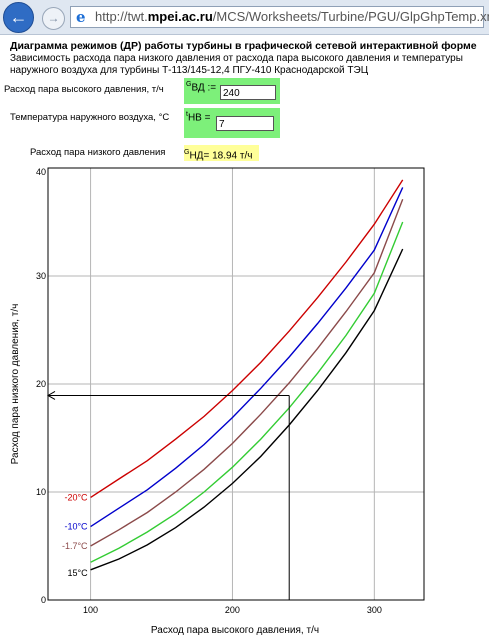 This screenshot has width=489, height=642. What do you see at coordinates (235, 630) in the screenshot?
I see `x-axis-label: Расход пара высокого давления, т/ч` at bounding box center [235, 630].